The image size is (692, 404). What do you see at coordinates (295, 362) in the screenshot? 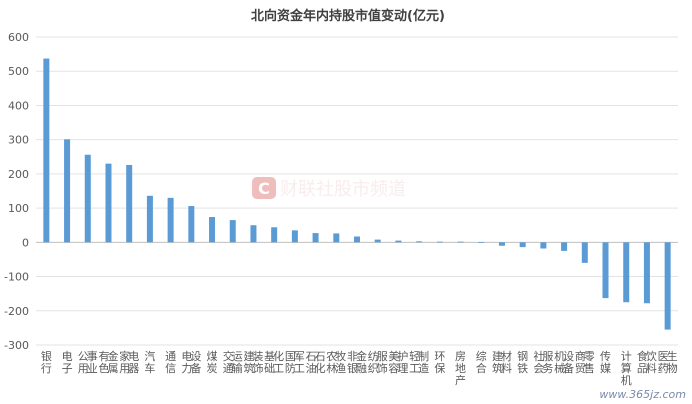
I see `x-tick-label: 国防军工` at bounding box center [295, 362].